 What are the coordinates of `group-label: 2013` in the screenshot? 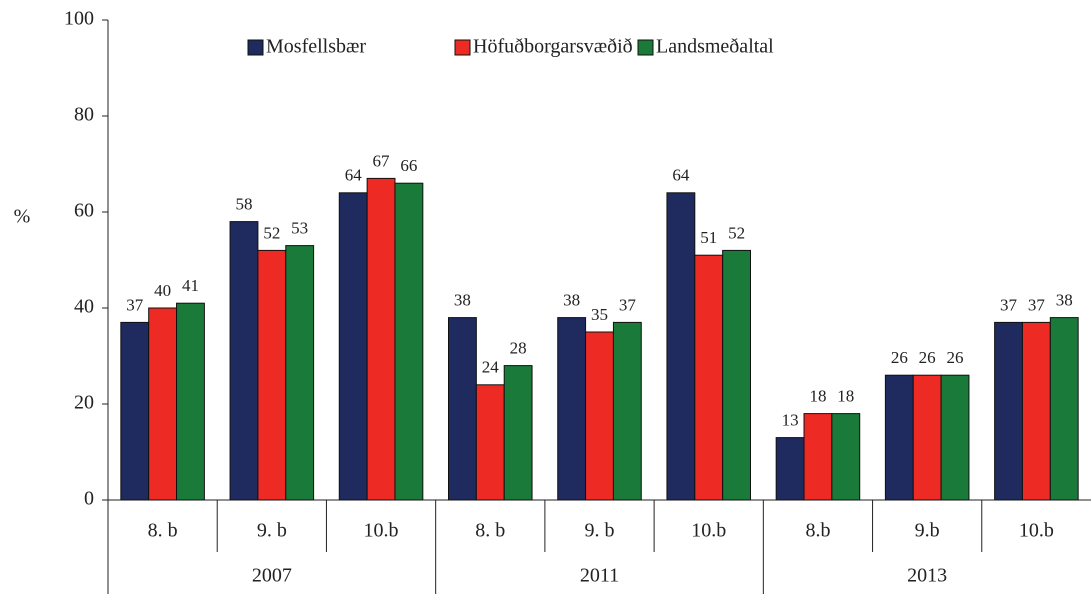 It's located at (927, 576).